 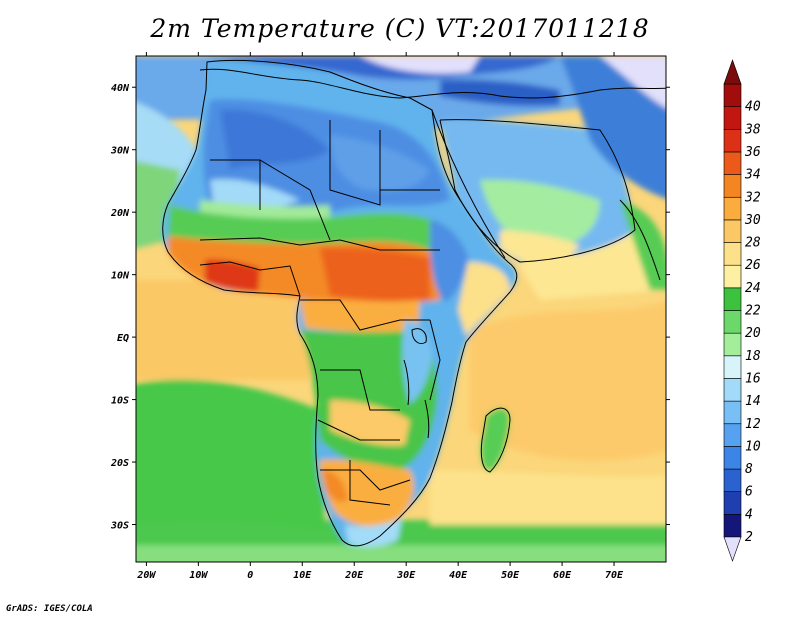 I want to click on colorbar-level-label: 6, so click(x=749, y=492).